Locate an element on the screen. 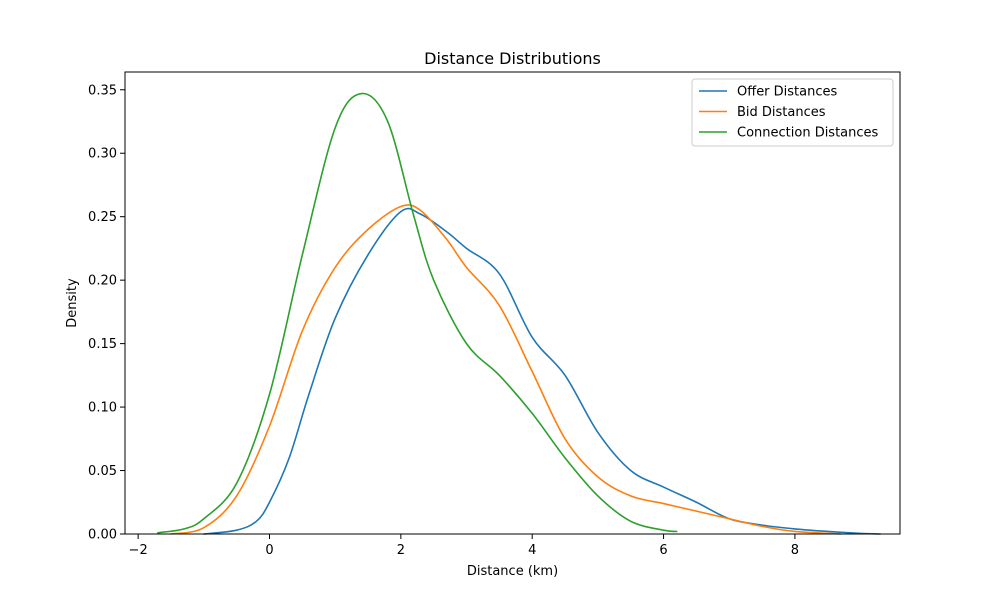 The width and height of the screenshot is (1000, 600). x-tick-label: −2 is located at coordinates (138, 550).